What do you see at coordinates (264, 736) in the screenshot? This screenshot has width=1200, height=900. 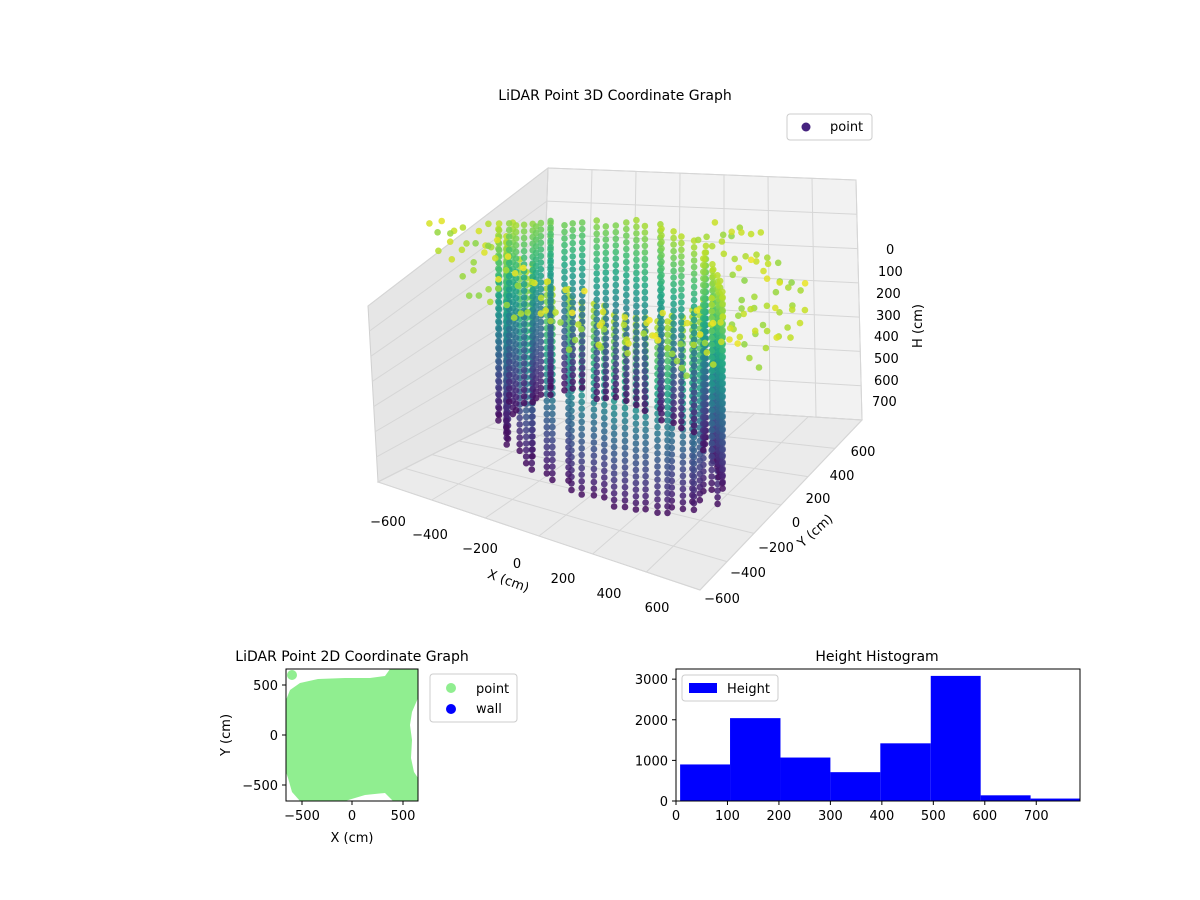 I see `plot2d-y-ticks: 500 0 −500` at bounding box center [264, 736].